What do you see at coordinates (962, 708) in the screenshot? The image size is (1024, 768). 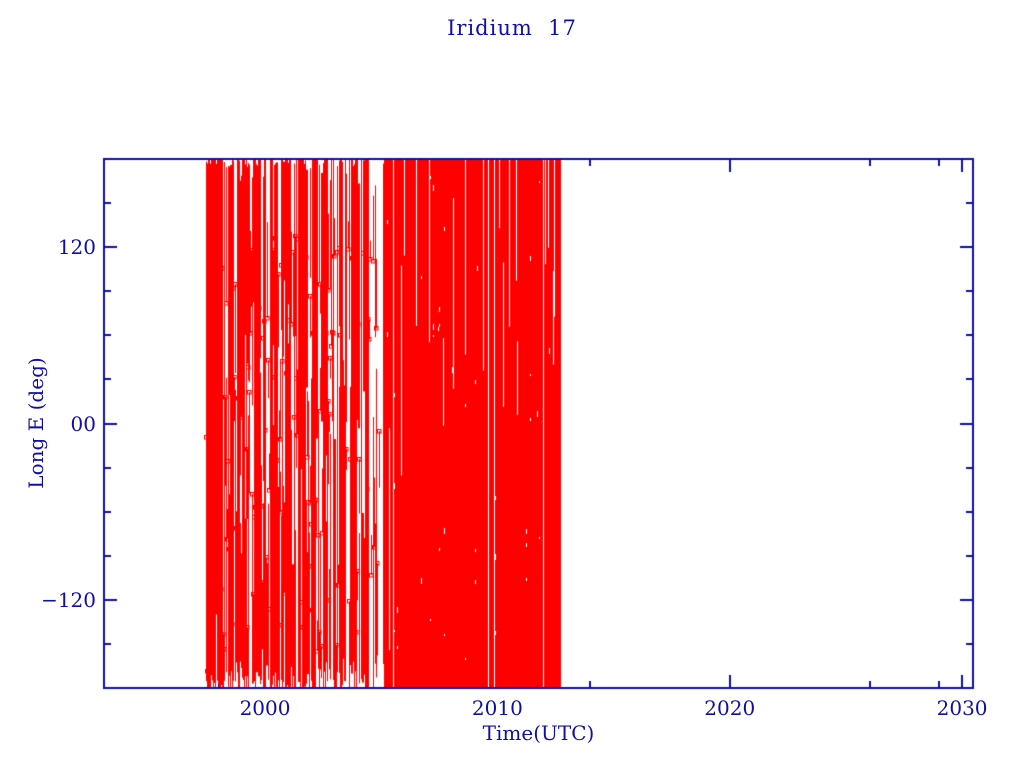 I see `x-tick-label-2030: 2030` at bounding box center [962, 708].